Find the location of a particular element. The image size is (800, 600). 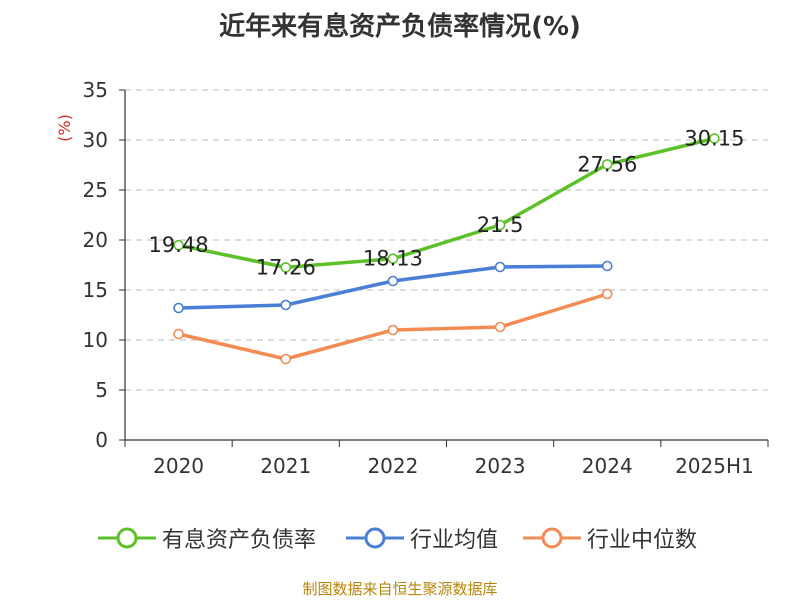

data-label: 30.15 is located at coordinates (714, 139).